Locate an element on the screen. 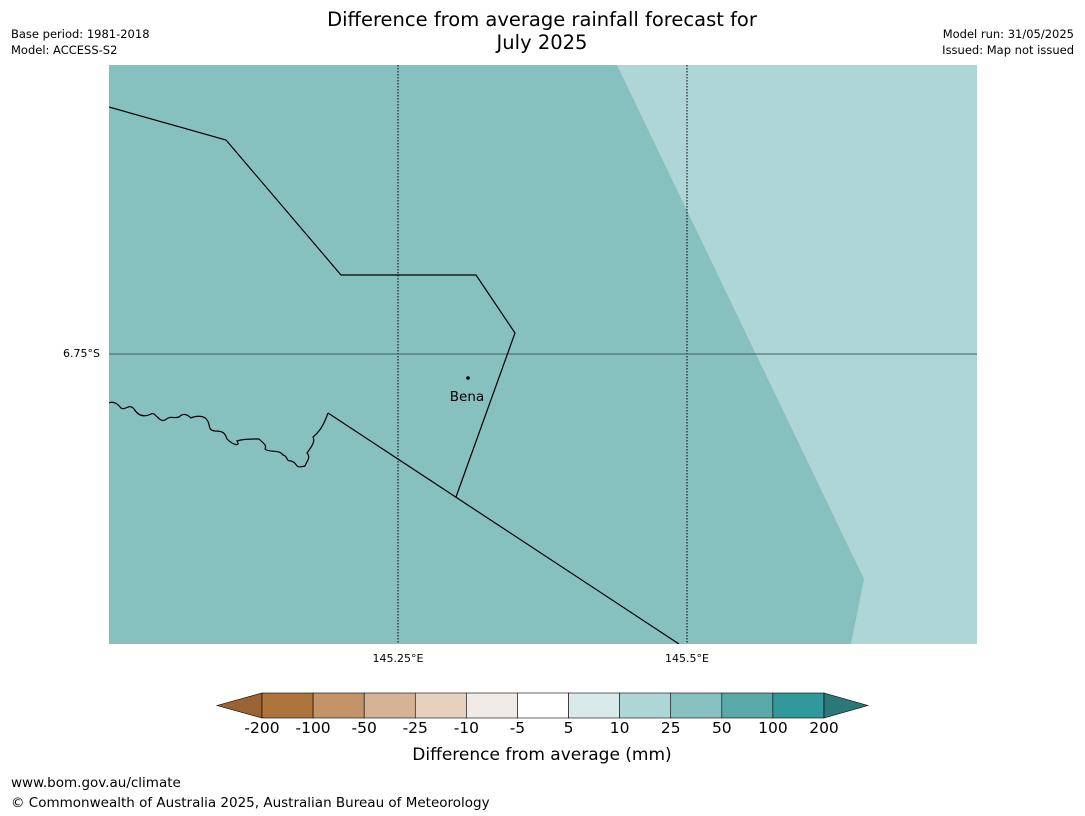  title-line-2: July 2025 is located at coordinates (542, 42).